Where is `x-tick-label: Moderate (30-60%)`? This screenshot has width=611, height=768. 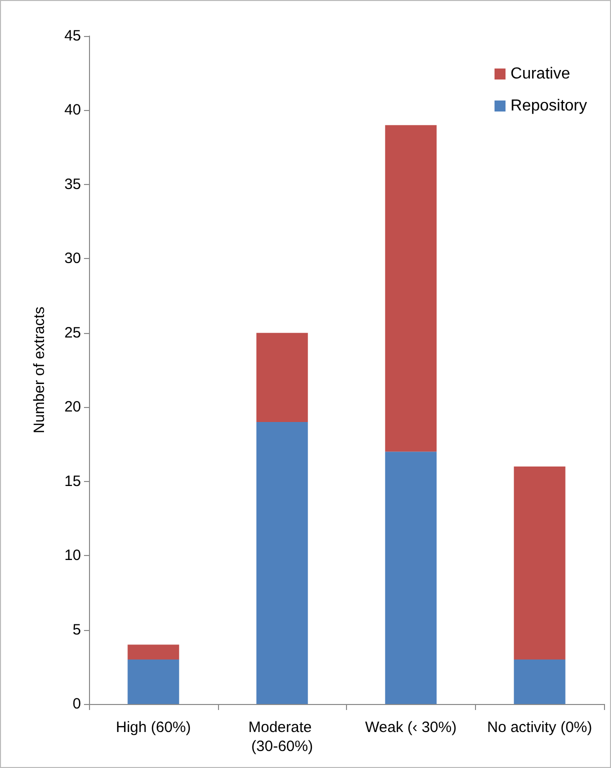 x-tick-label: Moderate (30-60%) is located at coordinates (282, 737).